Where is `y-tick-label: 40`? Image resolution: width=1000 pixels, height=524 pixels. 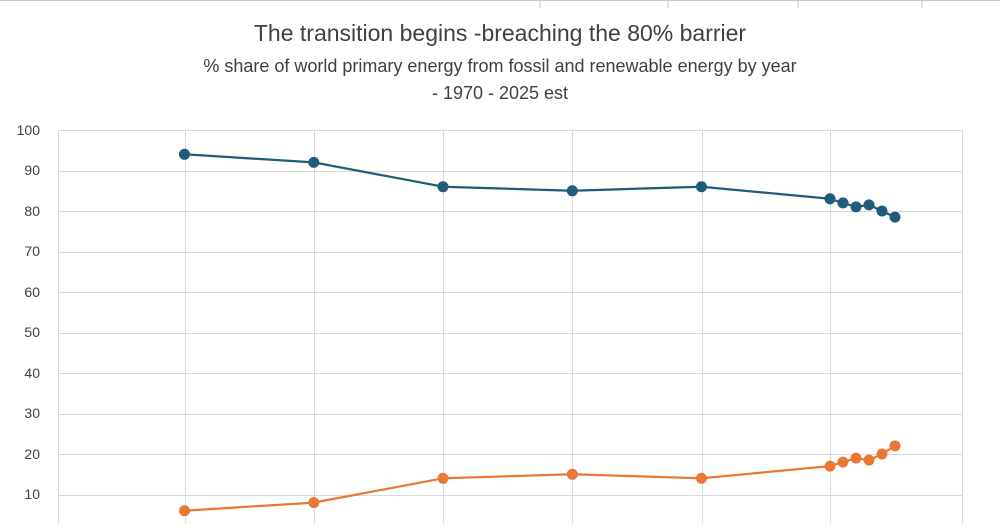
y-tick-label: 40 is located at coordinates (32, 373).